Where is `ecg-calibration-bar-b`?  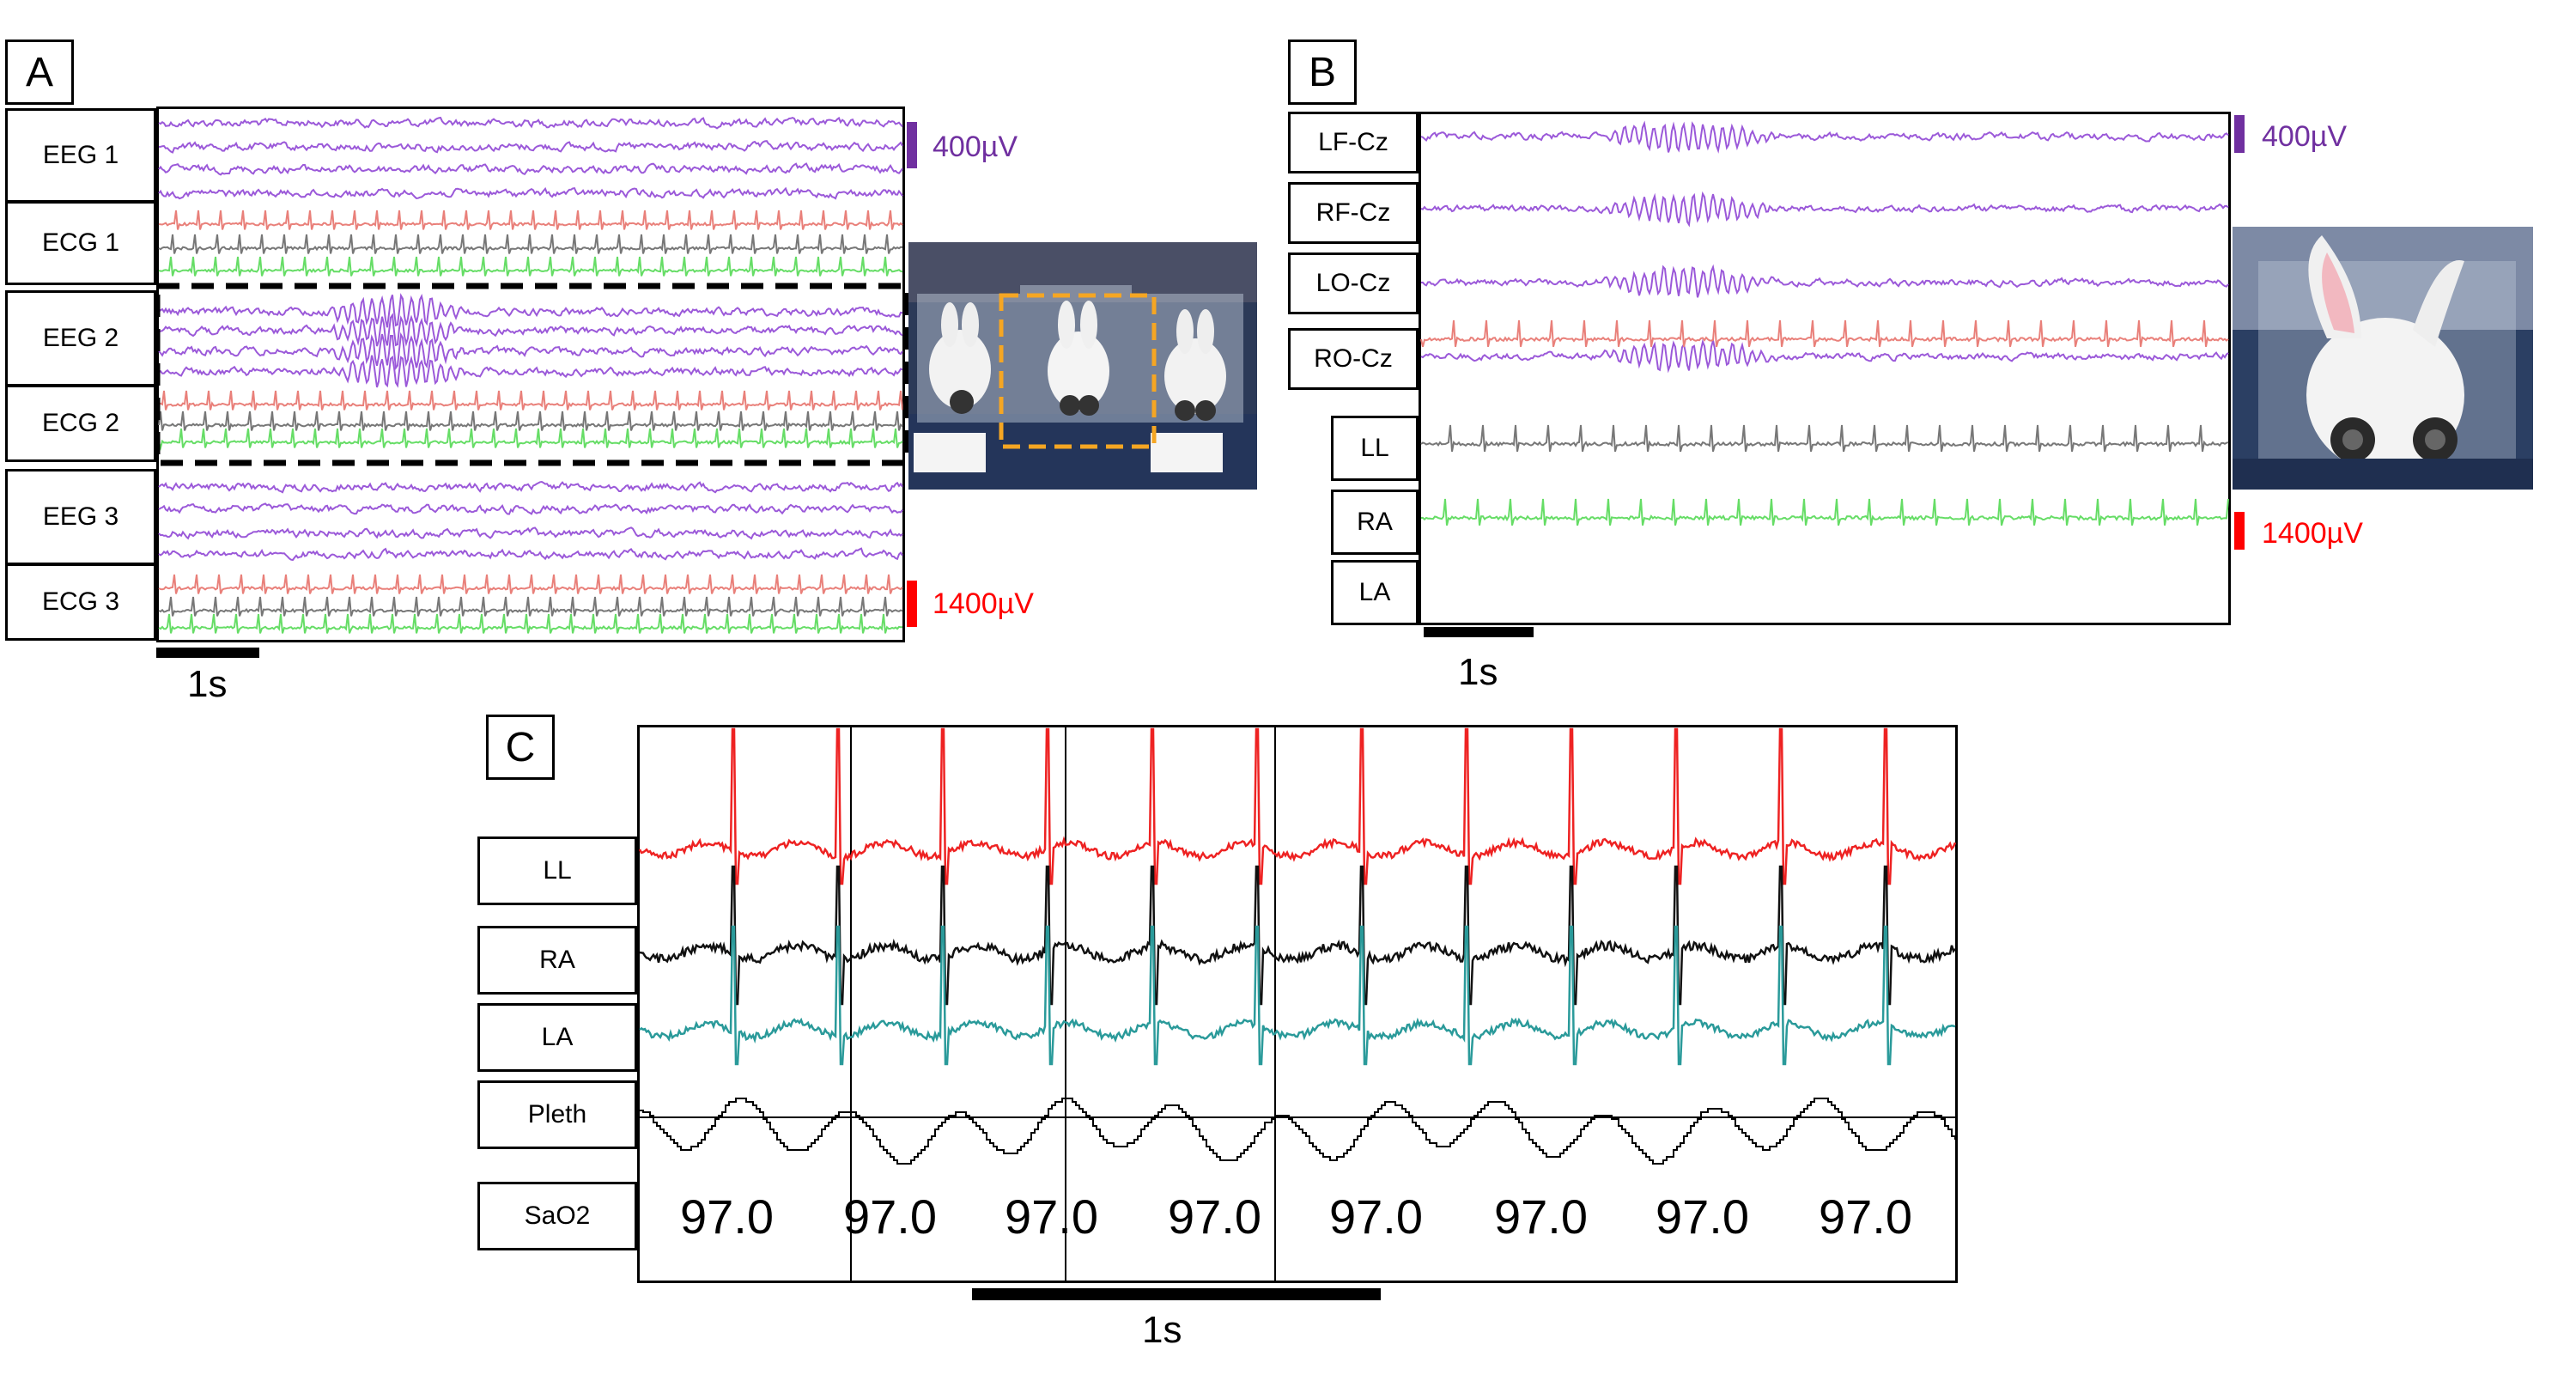 ecg-calibration-bar-b is located at coordinates (2239, 531).